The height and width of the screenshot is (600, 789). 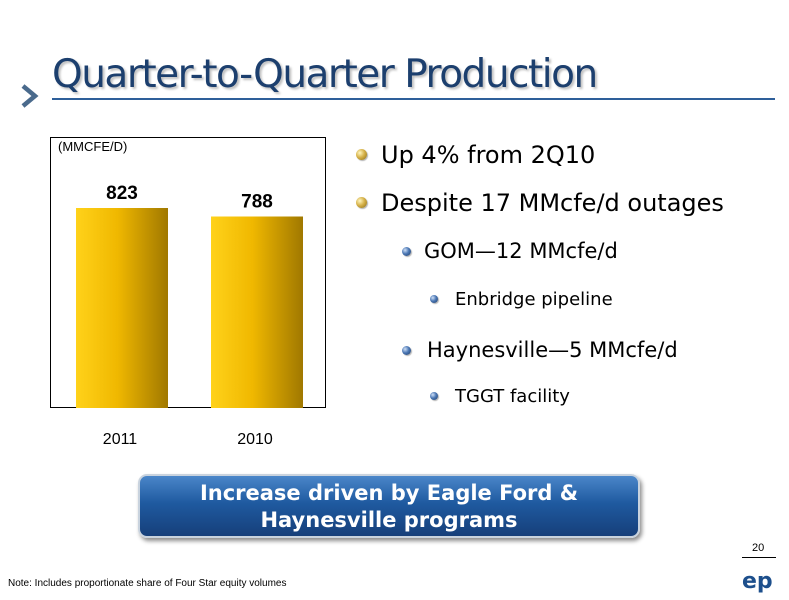 I want to click on ep-logo: ep, so click(x=757, y=581).